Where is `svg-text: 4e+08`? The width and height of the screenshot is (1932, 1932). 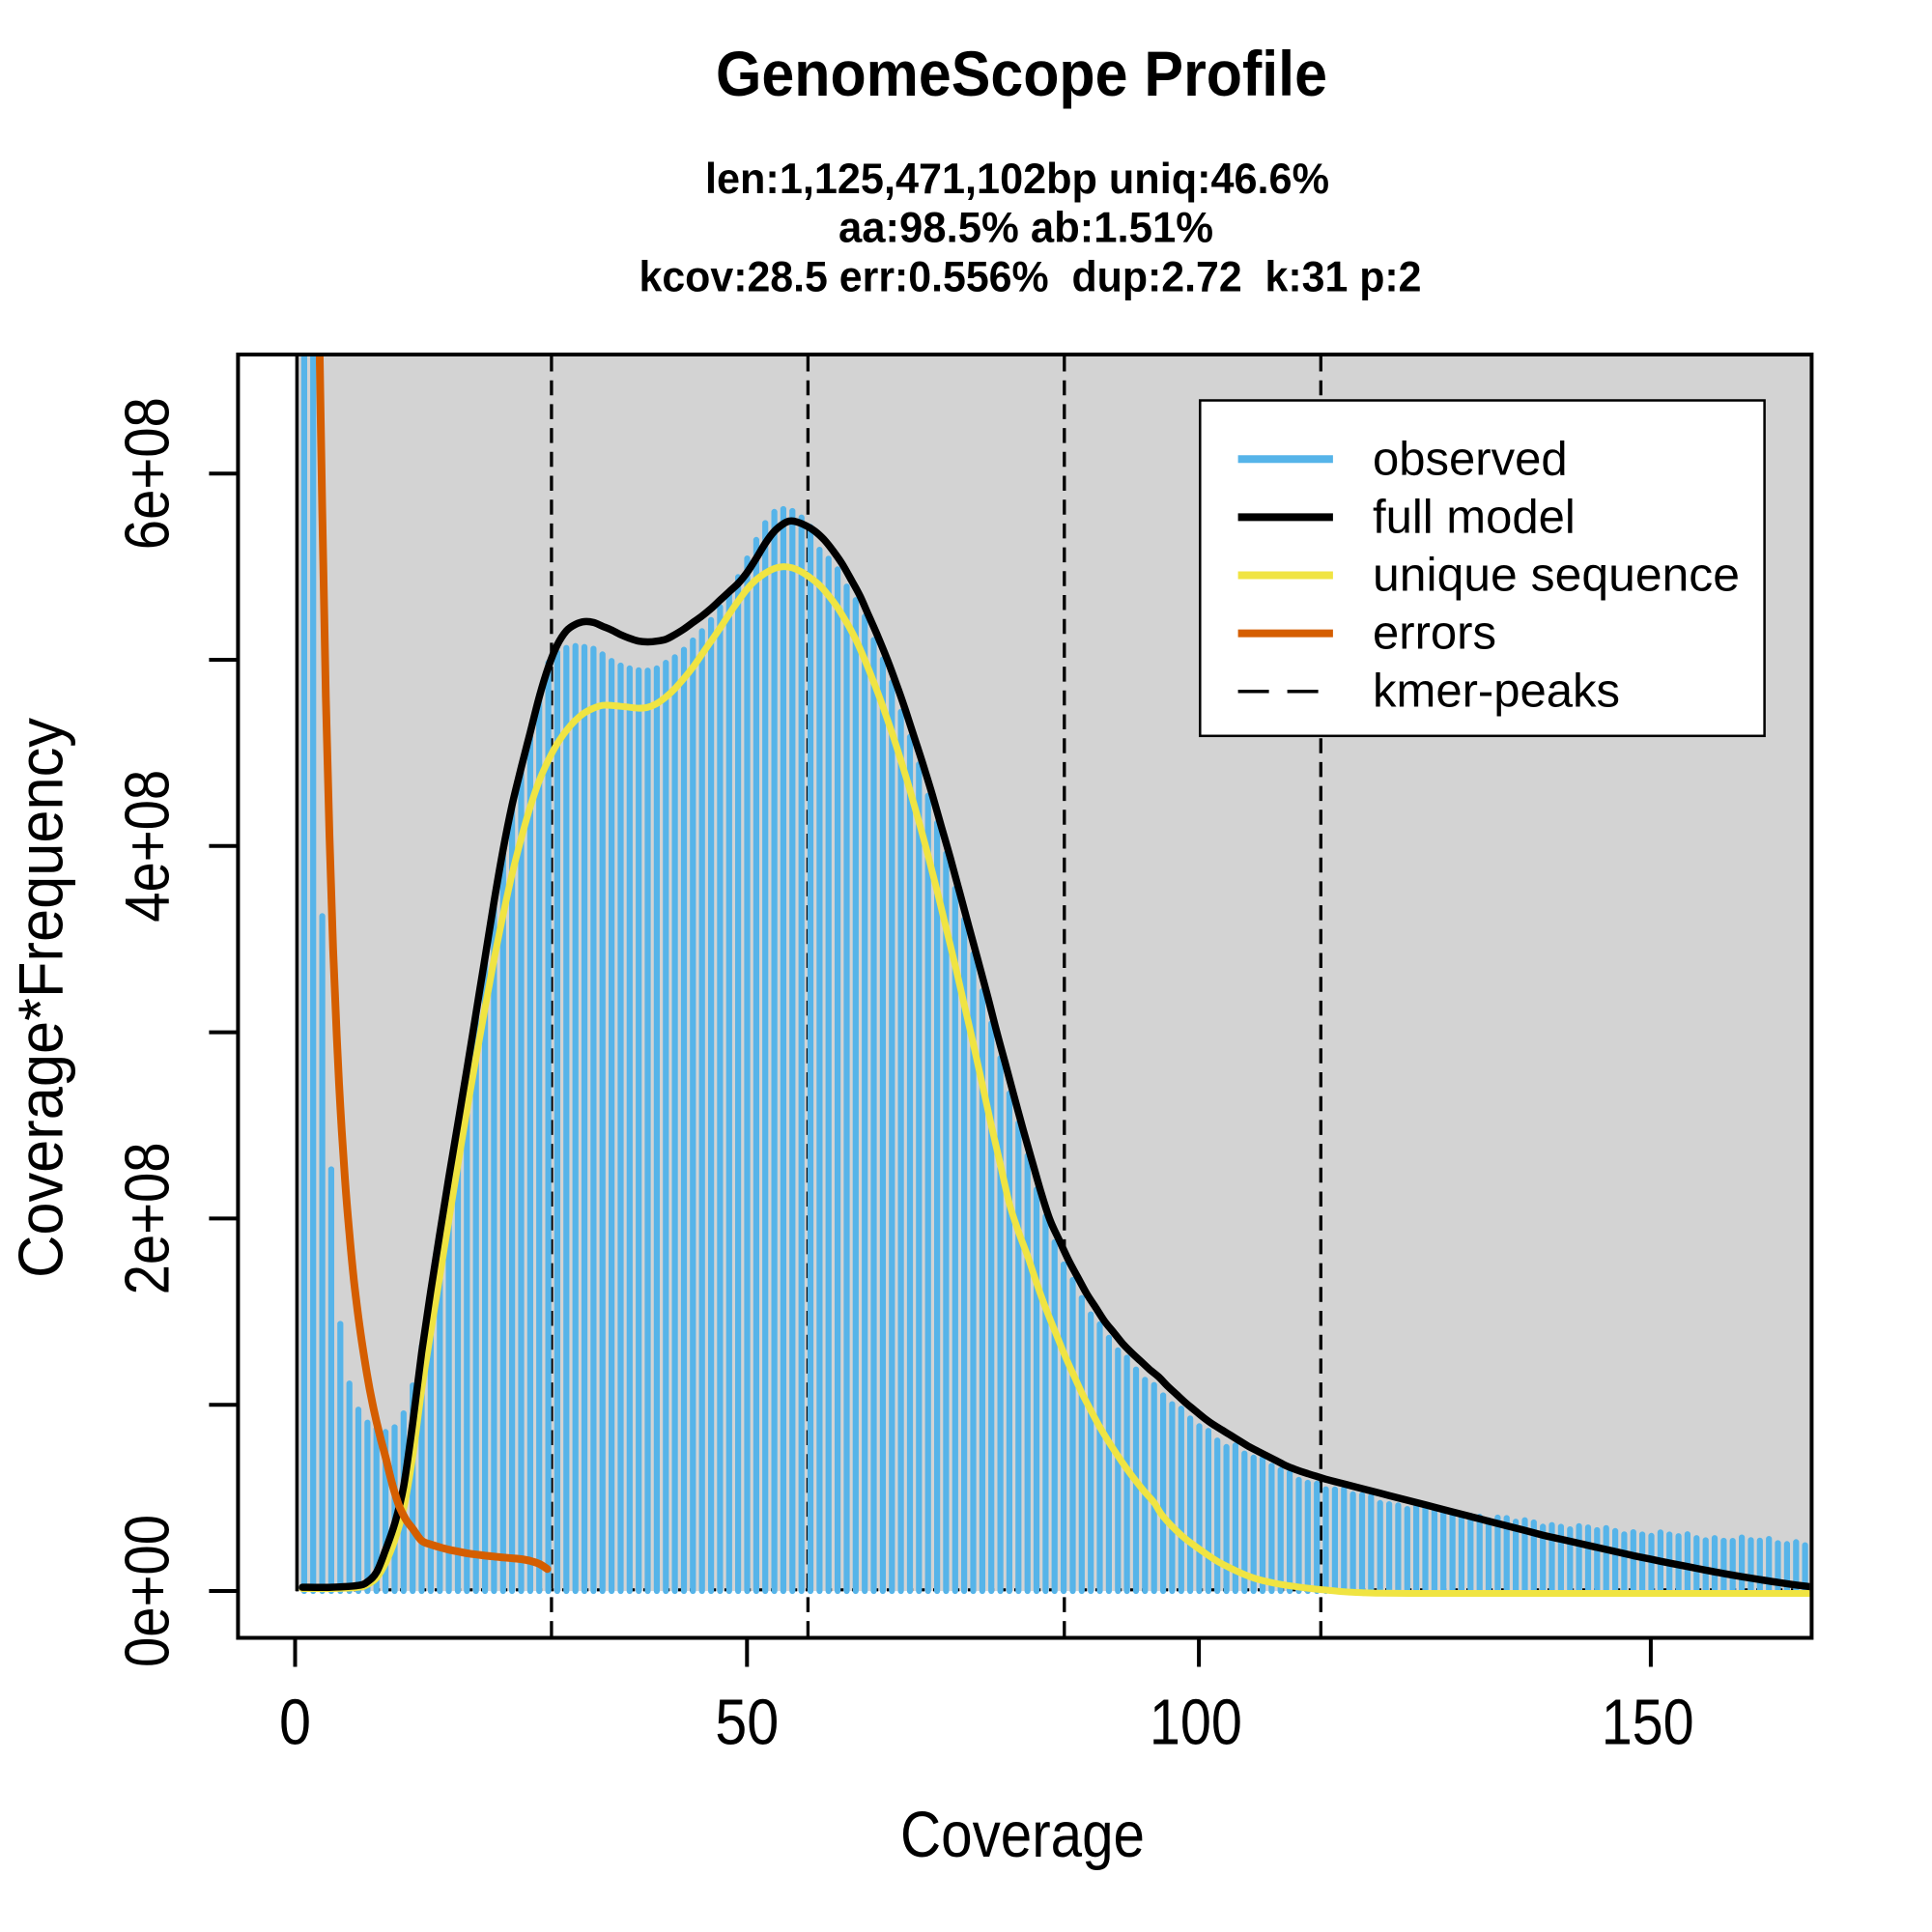 svg-text: 4e+08 is located at coordinates (147, 846).